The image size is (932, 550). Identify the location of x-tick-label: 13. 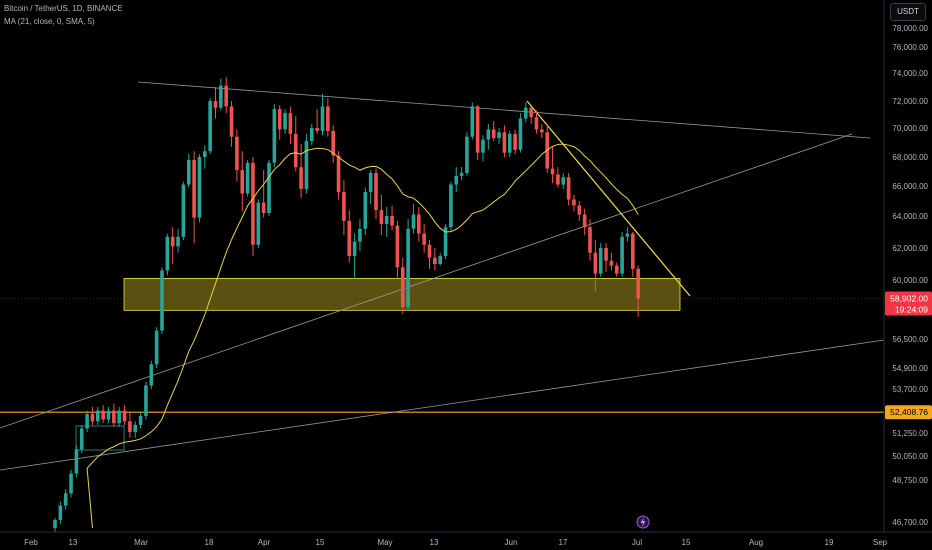
(434, 542).